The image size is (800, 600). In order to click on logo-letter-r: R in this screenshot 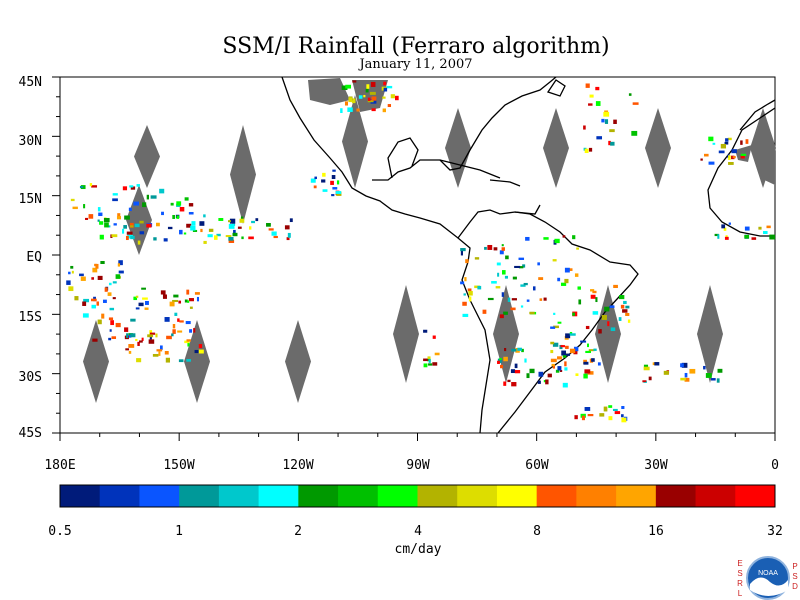, I will do `click(740, 583)`.